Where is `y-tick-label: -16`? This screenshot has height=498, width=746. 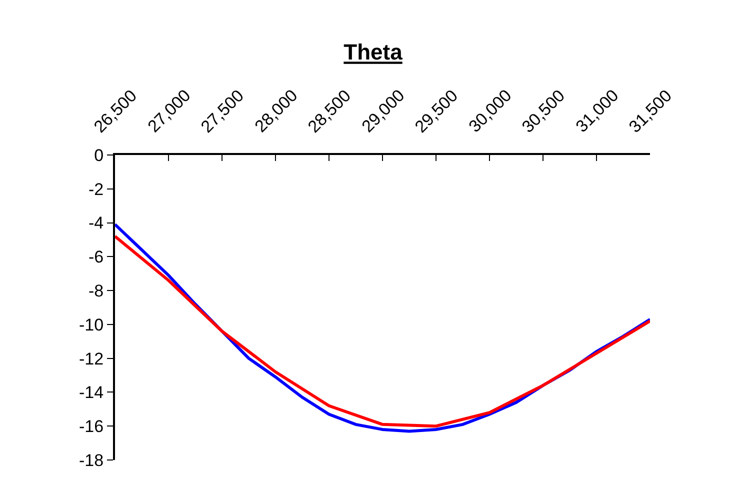
y-tick-label: -16 is located at coordinates (91, 426).